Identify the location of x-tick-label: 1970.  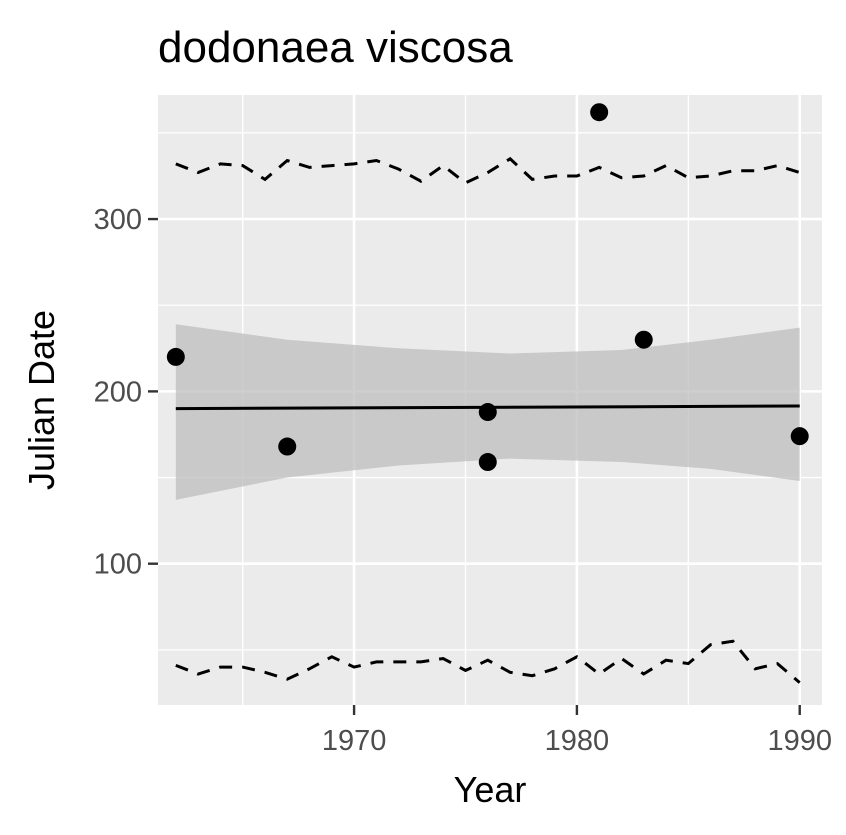
(354, 741).